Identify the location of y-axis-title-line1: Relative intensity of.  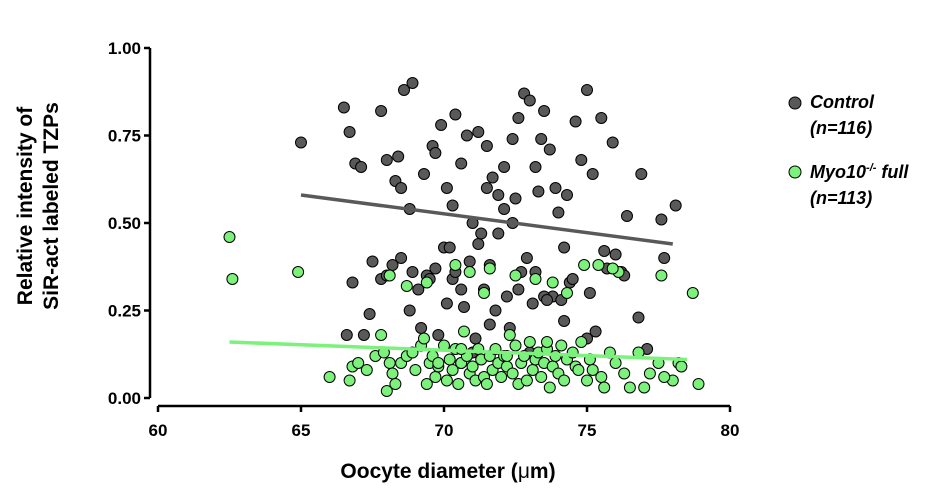
(25, 205).